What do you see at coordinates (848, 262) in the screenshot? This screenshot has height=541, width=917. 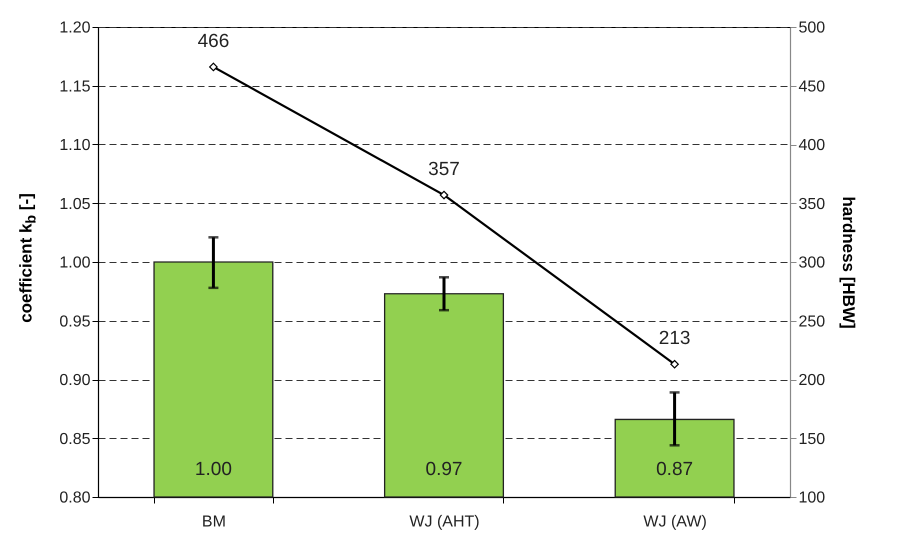 I see `y2-axis-title: hardness [HBW]` at bounding box center [848, 262].